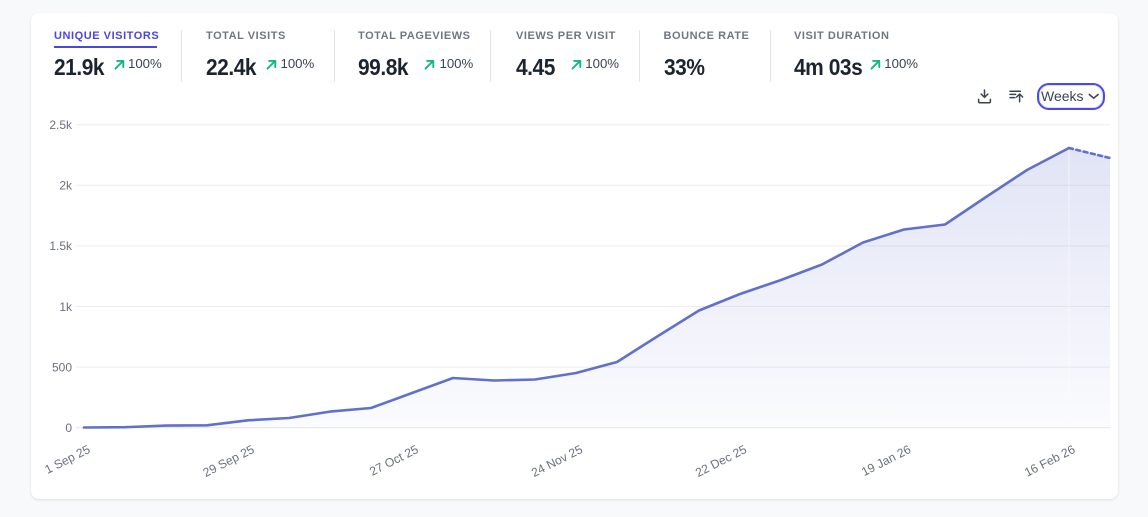 The height and width of the screenshot is (517, 1148). What do you see at coordinates (1049, 460) in the screenshot?
I see `svg-text: 16 Feb 26` at bounding box center [1049, 460].